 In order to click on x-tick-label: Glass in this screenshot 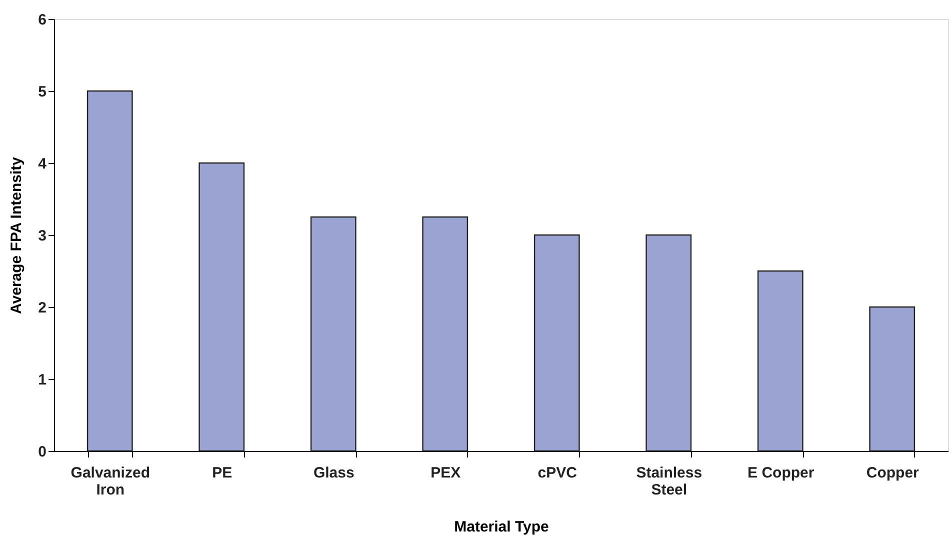, I will do `click(333, 473)`.